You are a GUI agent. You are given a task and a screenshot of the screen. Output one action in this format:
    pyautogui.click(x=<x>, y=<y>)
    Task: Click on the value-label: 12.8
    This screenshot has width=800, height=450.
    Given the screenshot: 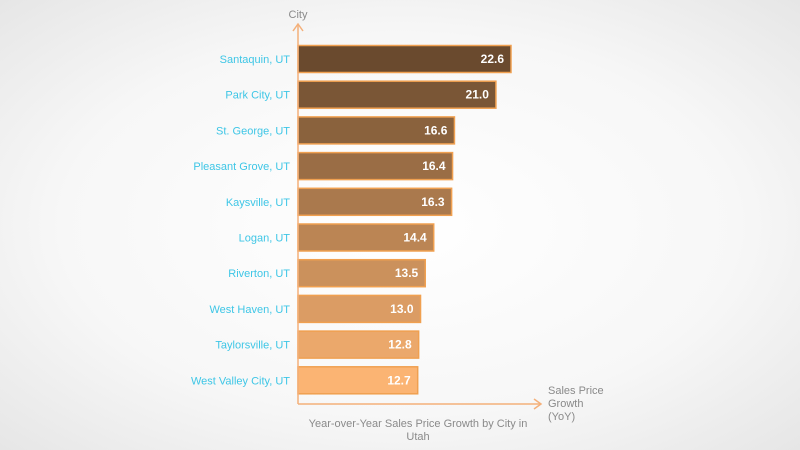 What is the action you would take?
    pyautogui.click(x=400, y=345)
    